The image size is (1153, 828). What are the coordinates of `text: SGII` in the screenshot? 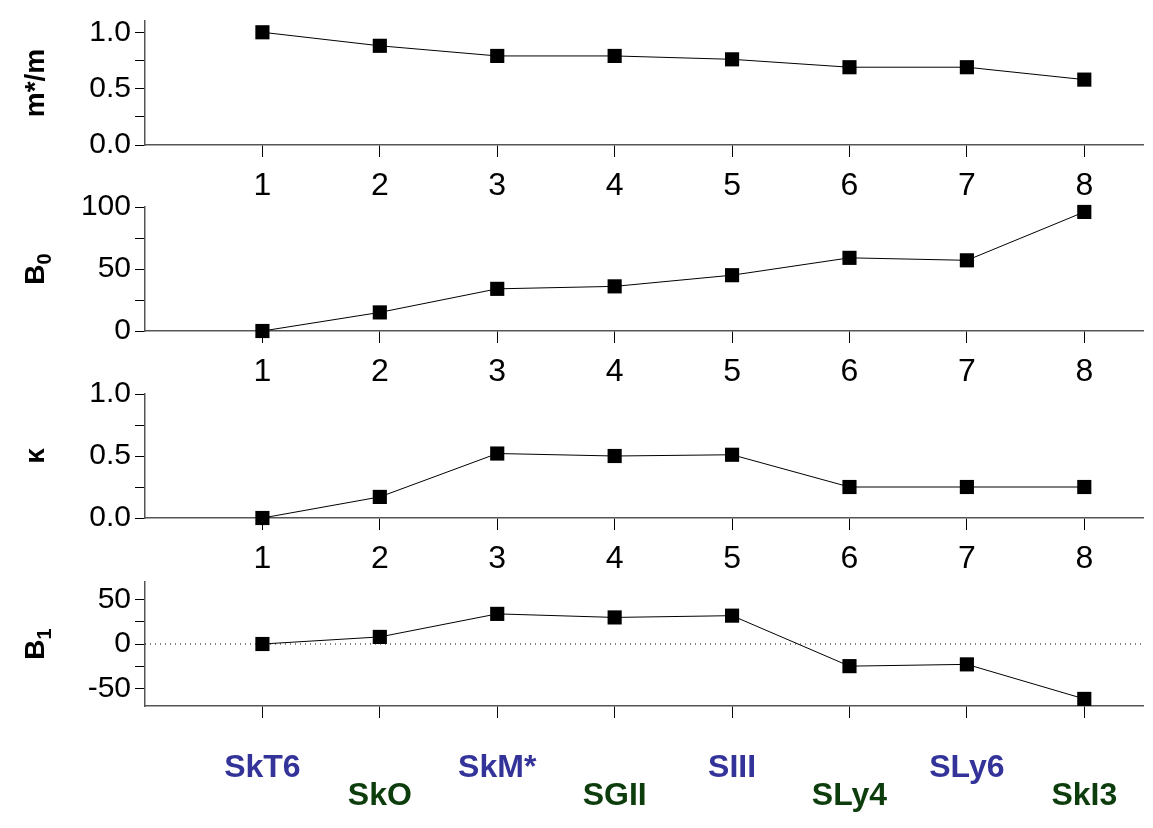 It's located at (614, 793).